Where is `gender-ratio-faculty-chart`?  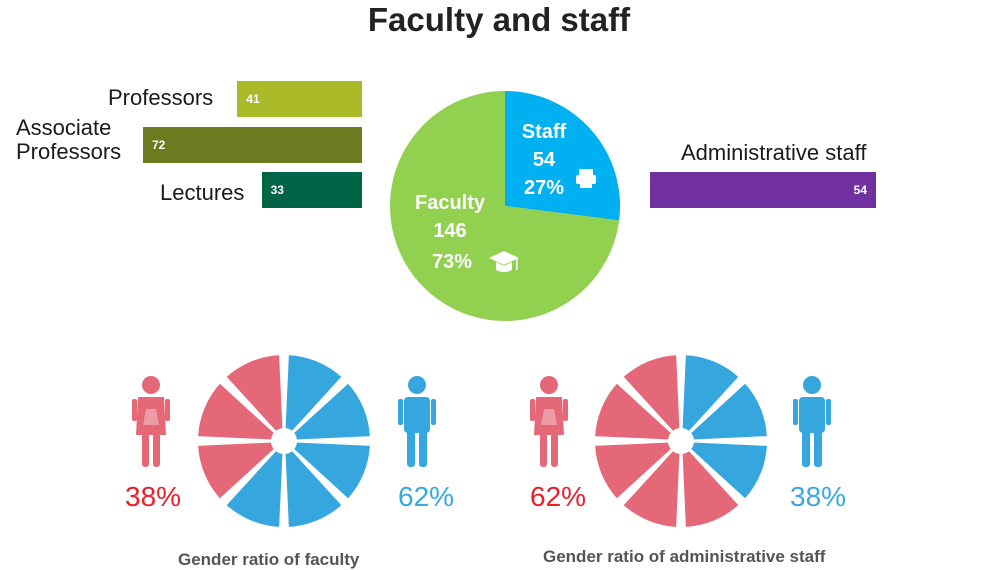
gender-ratio-faculty-chart is located at coordinates (284, 441).